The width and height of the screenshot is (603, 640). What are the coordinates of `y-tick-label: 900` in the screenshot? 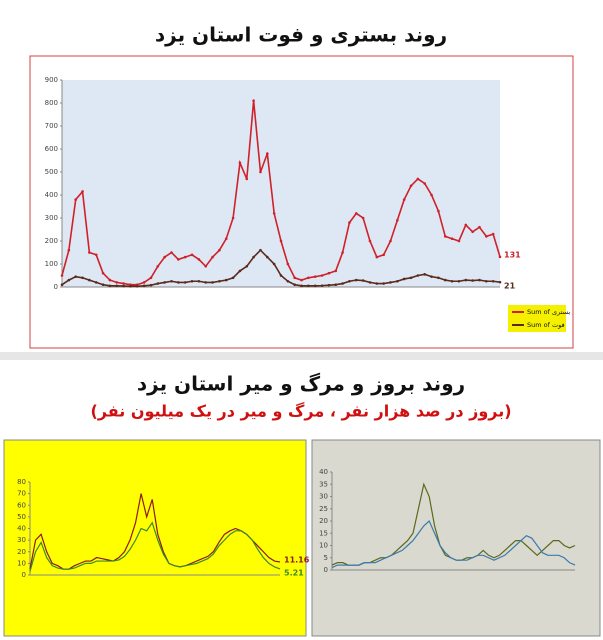 It's located at (51, 80).